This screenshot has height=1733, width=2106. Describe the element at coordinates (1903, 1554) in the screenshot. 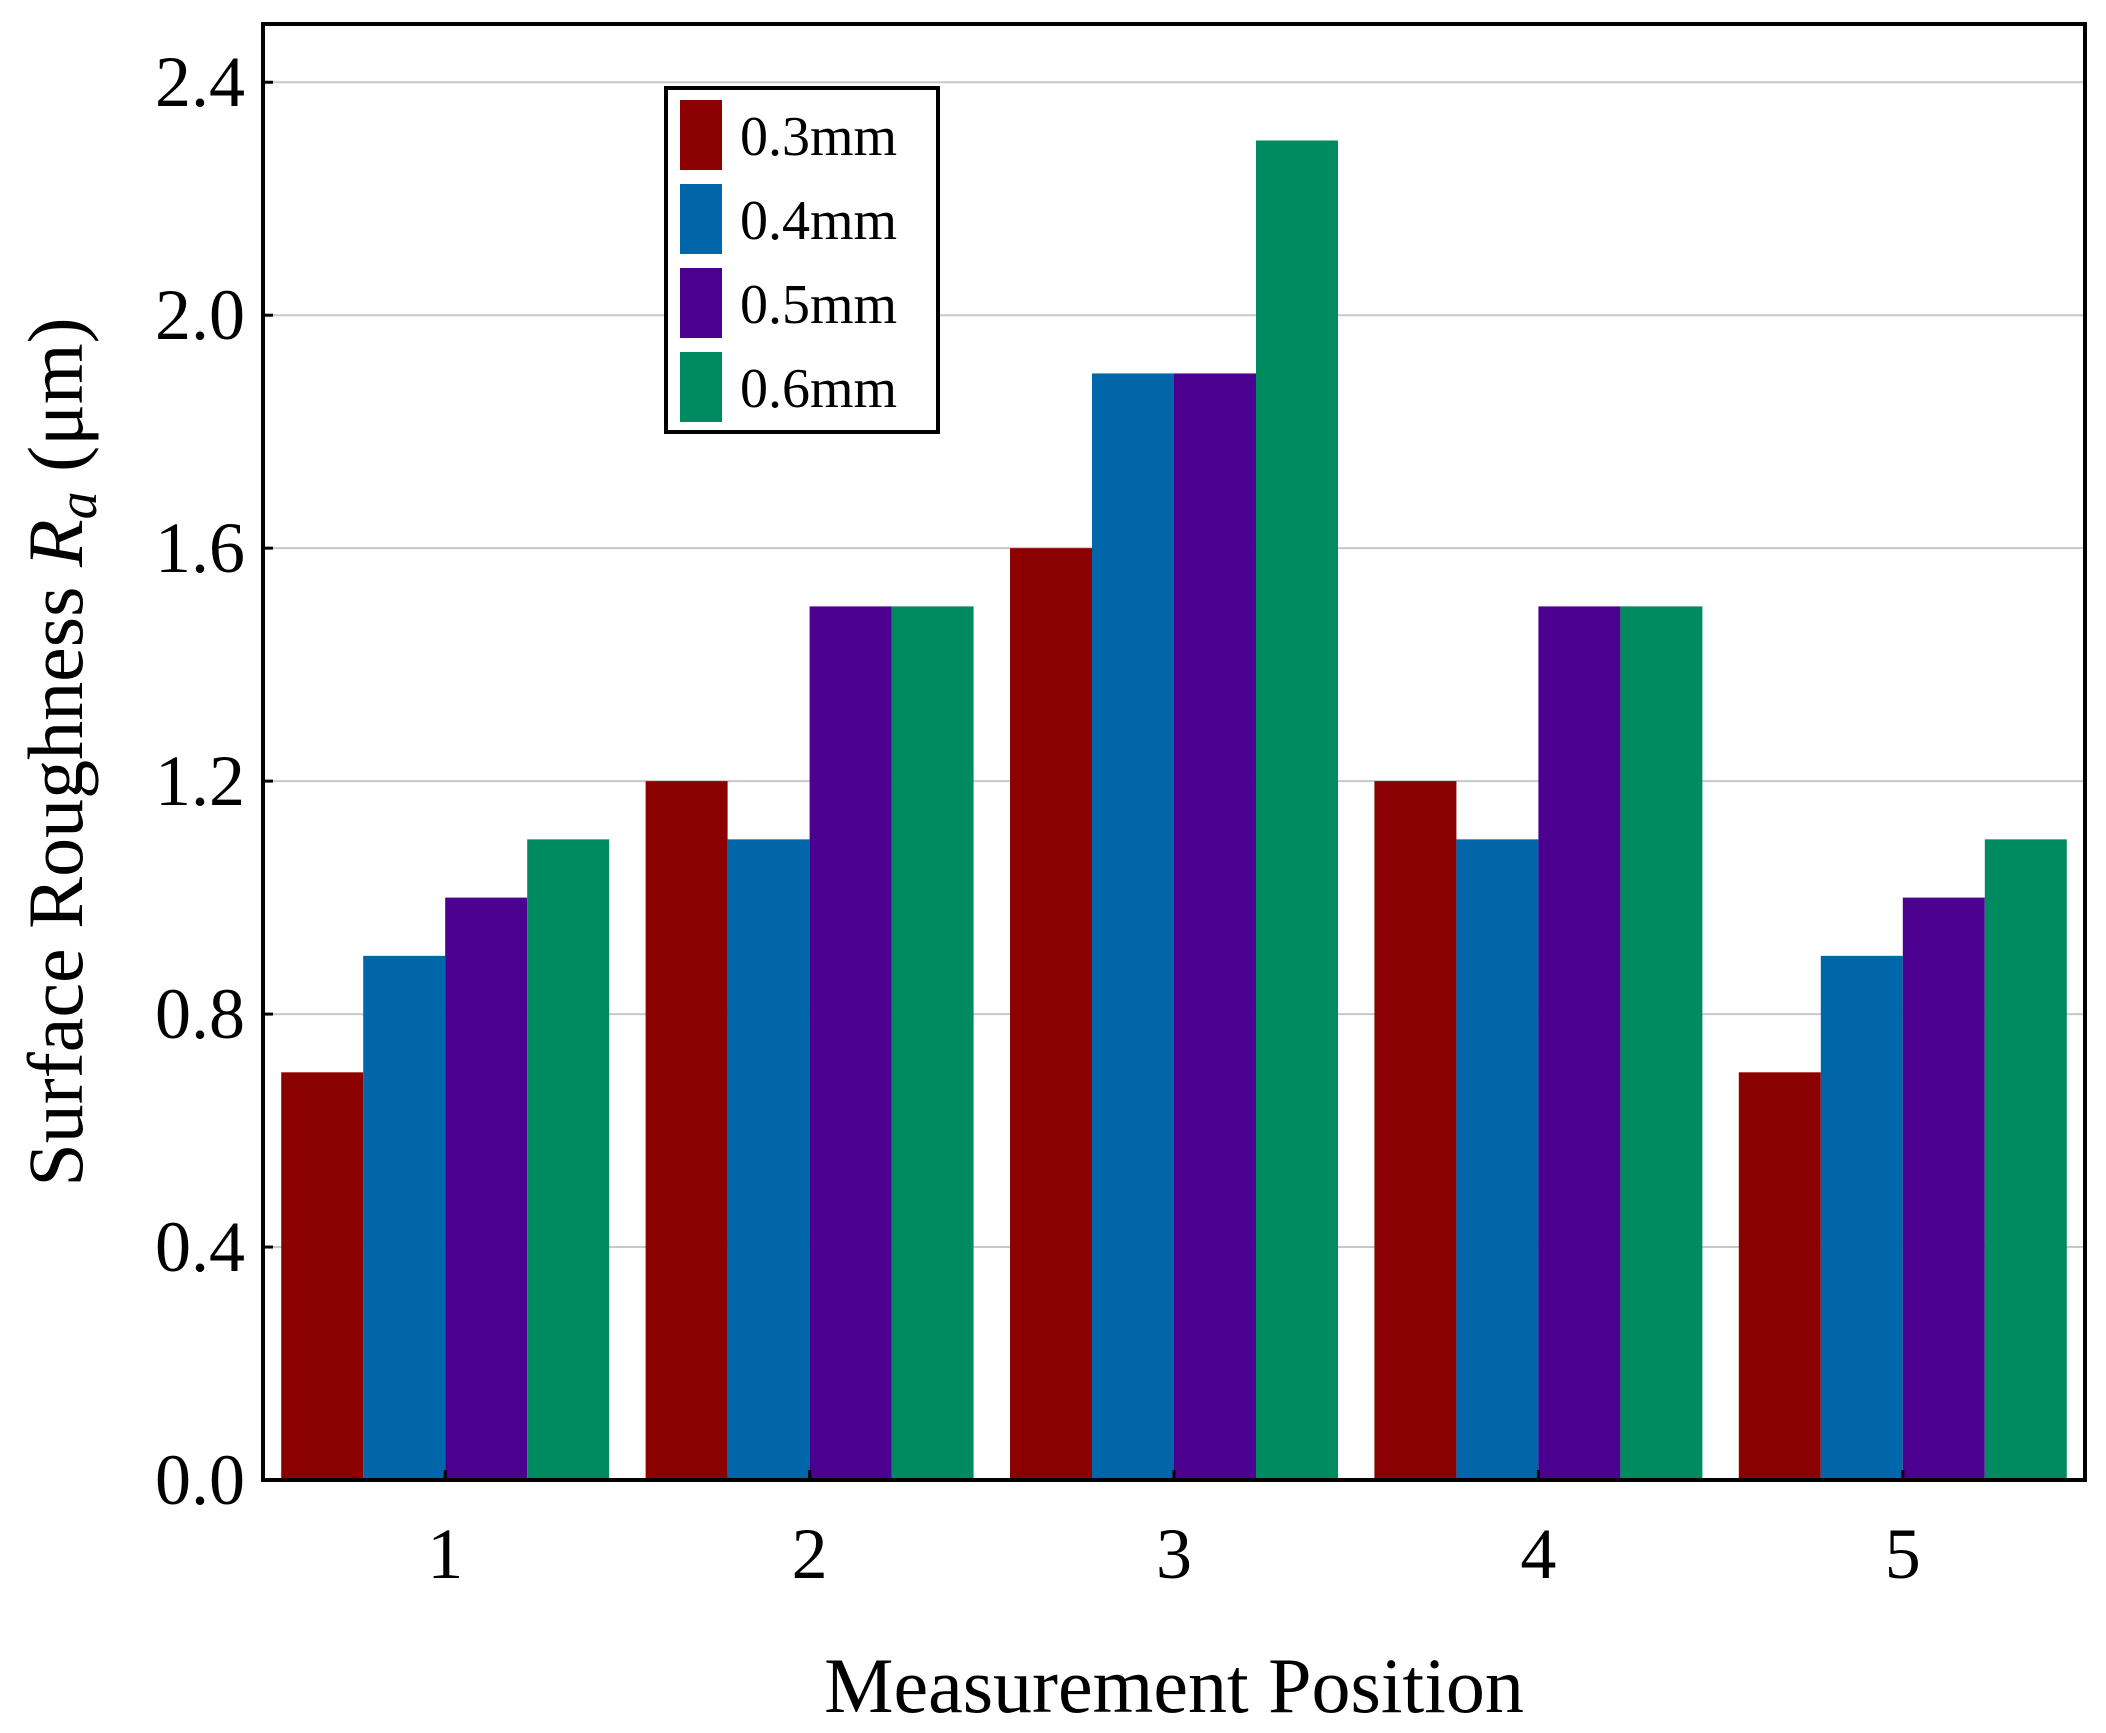

I see `x-tick-label: 5` at that location.